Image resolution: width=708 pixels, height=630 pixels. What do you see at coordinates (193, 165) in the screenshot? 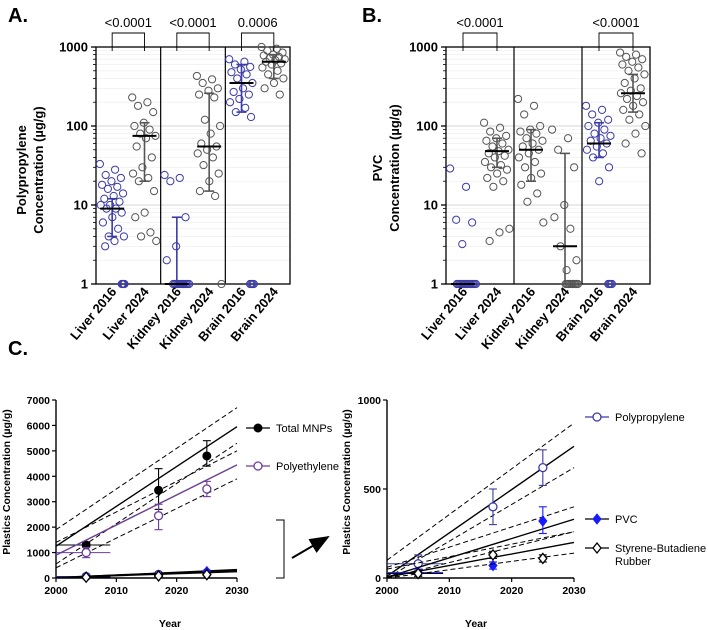
I see `chart-a-frame` at bounding box center [193, 165].